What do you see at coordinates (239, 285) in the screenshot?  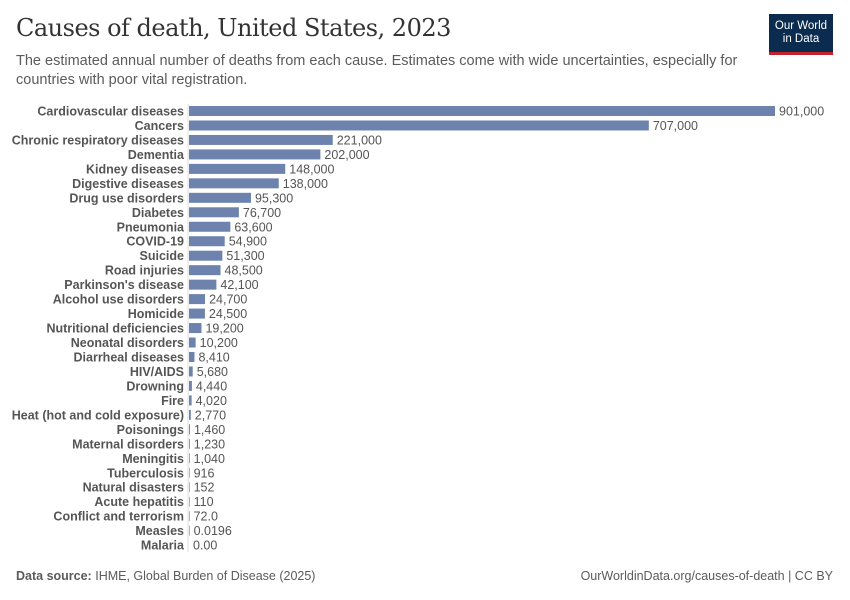 I see `value-label: 42,100` at bounding box center [239, 285].